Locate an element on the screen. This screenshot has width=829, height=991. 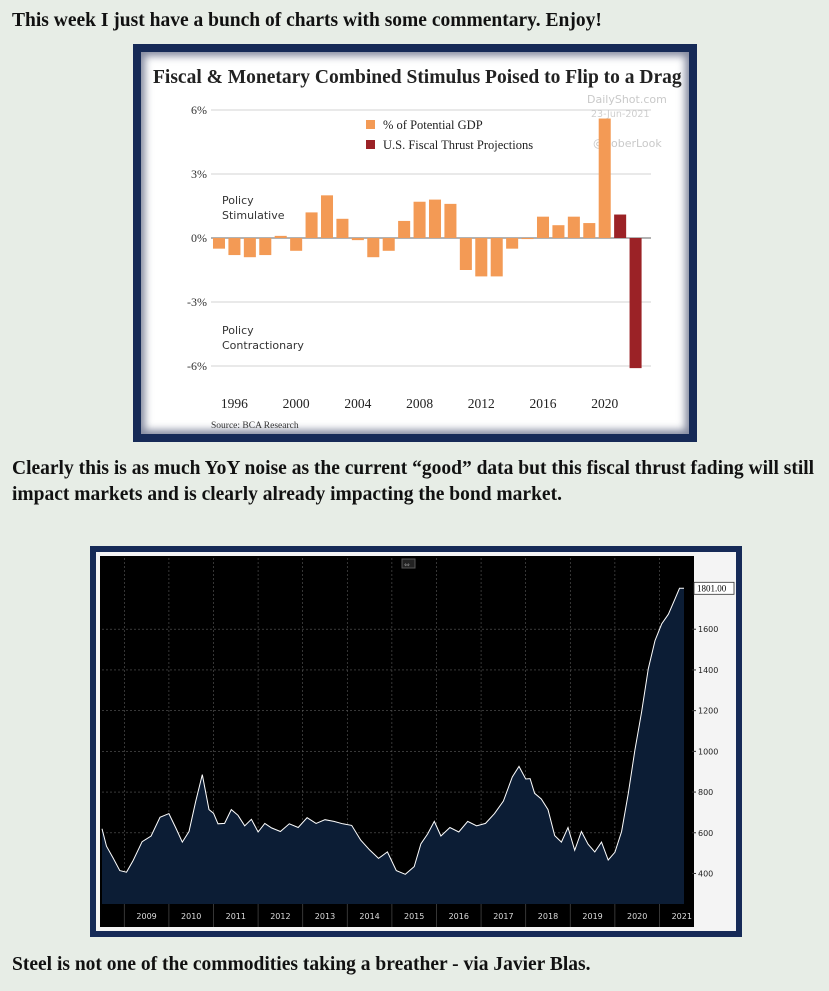
fiscal-chart-source: Source: BCA Research is located at coordinates (255, 426).